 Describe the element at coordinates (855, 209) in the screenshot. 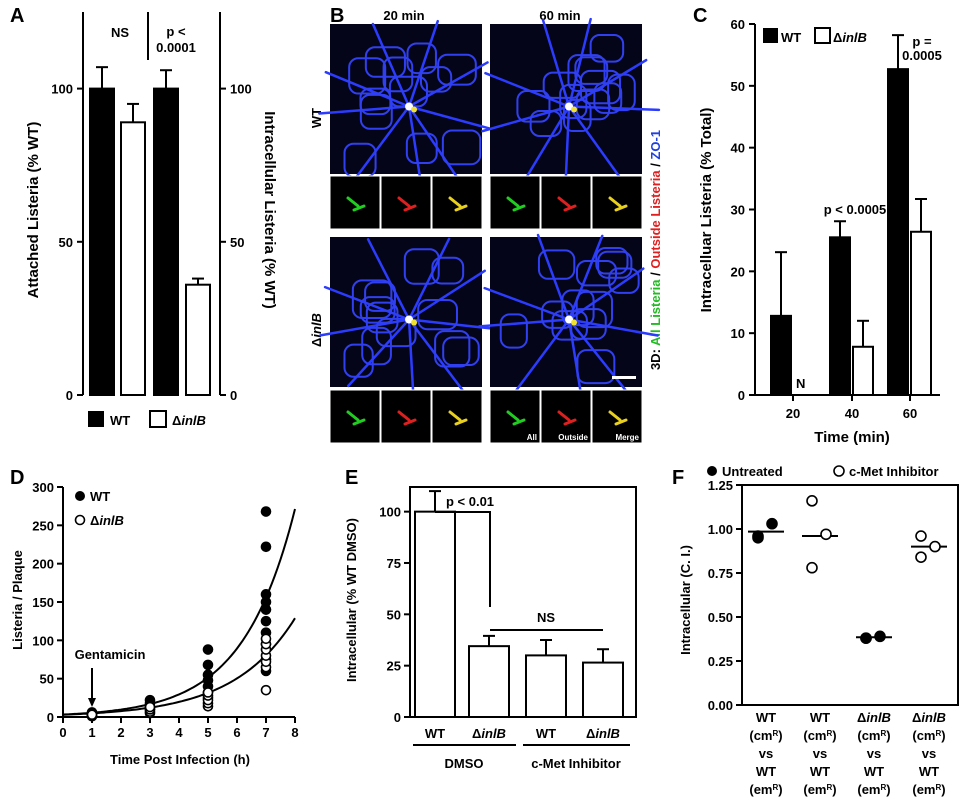

I see `panel-c-annotation-p40: p < 0.0005` at that location.